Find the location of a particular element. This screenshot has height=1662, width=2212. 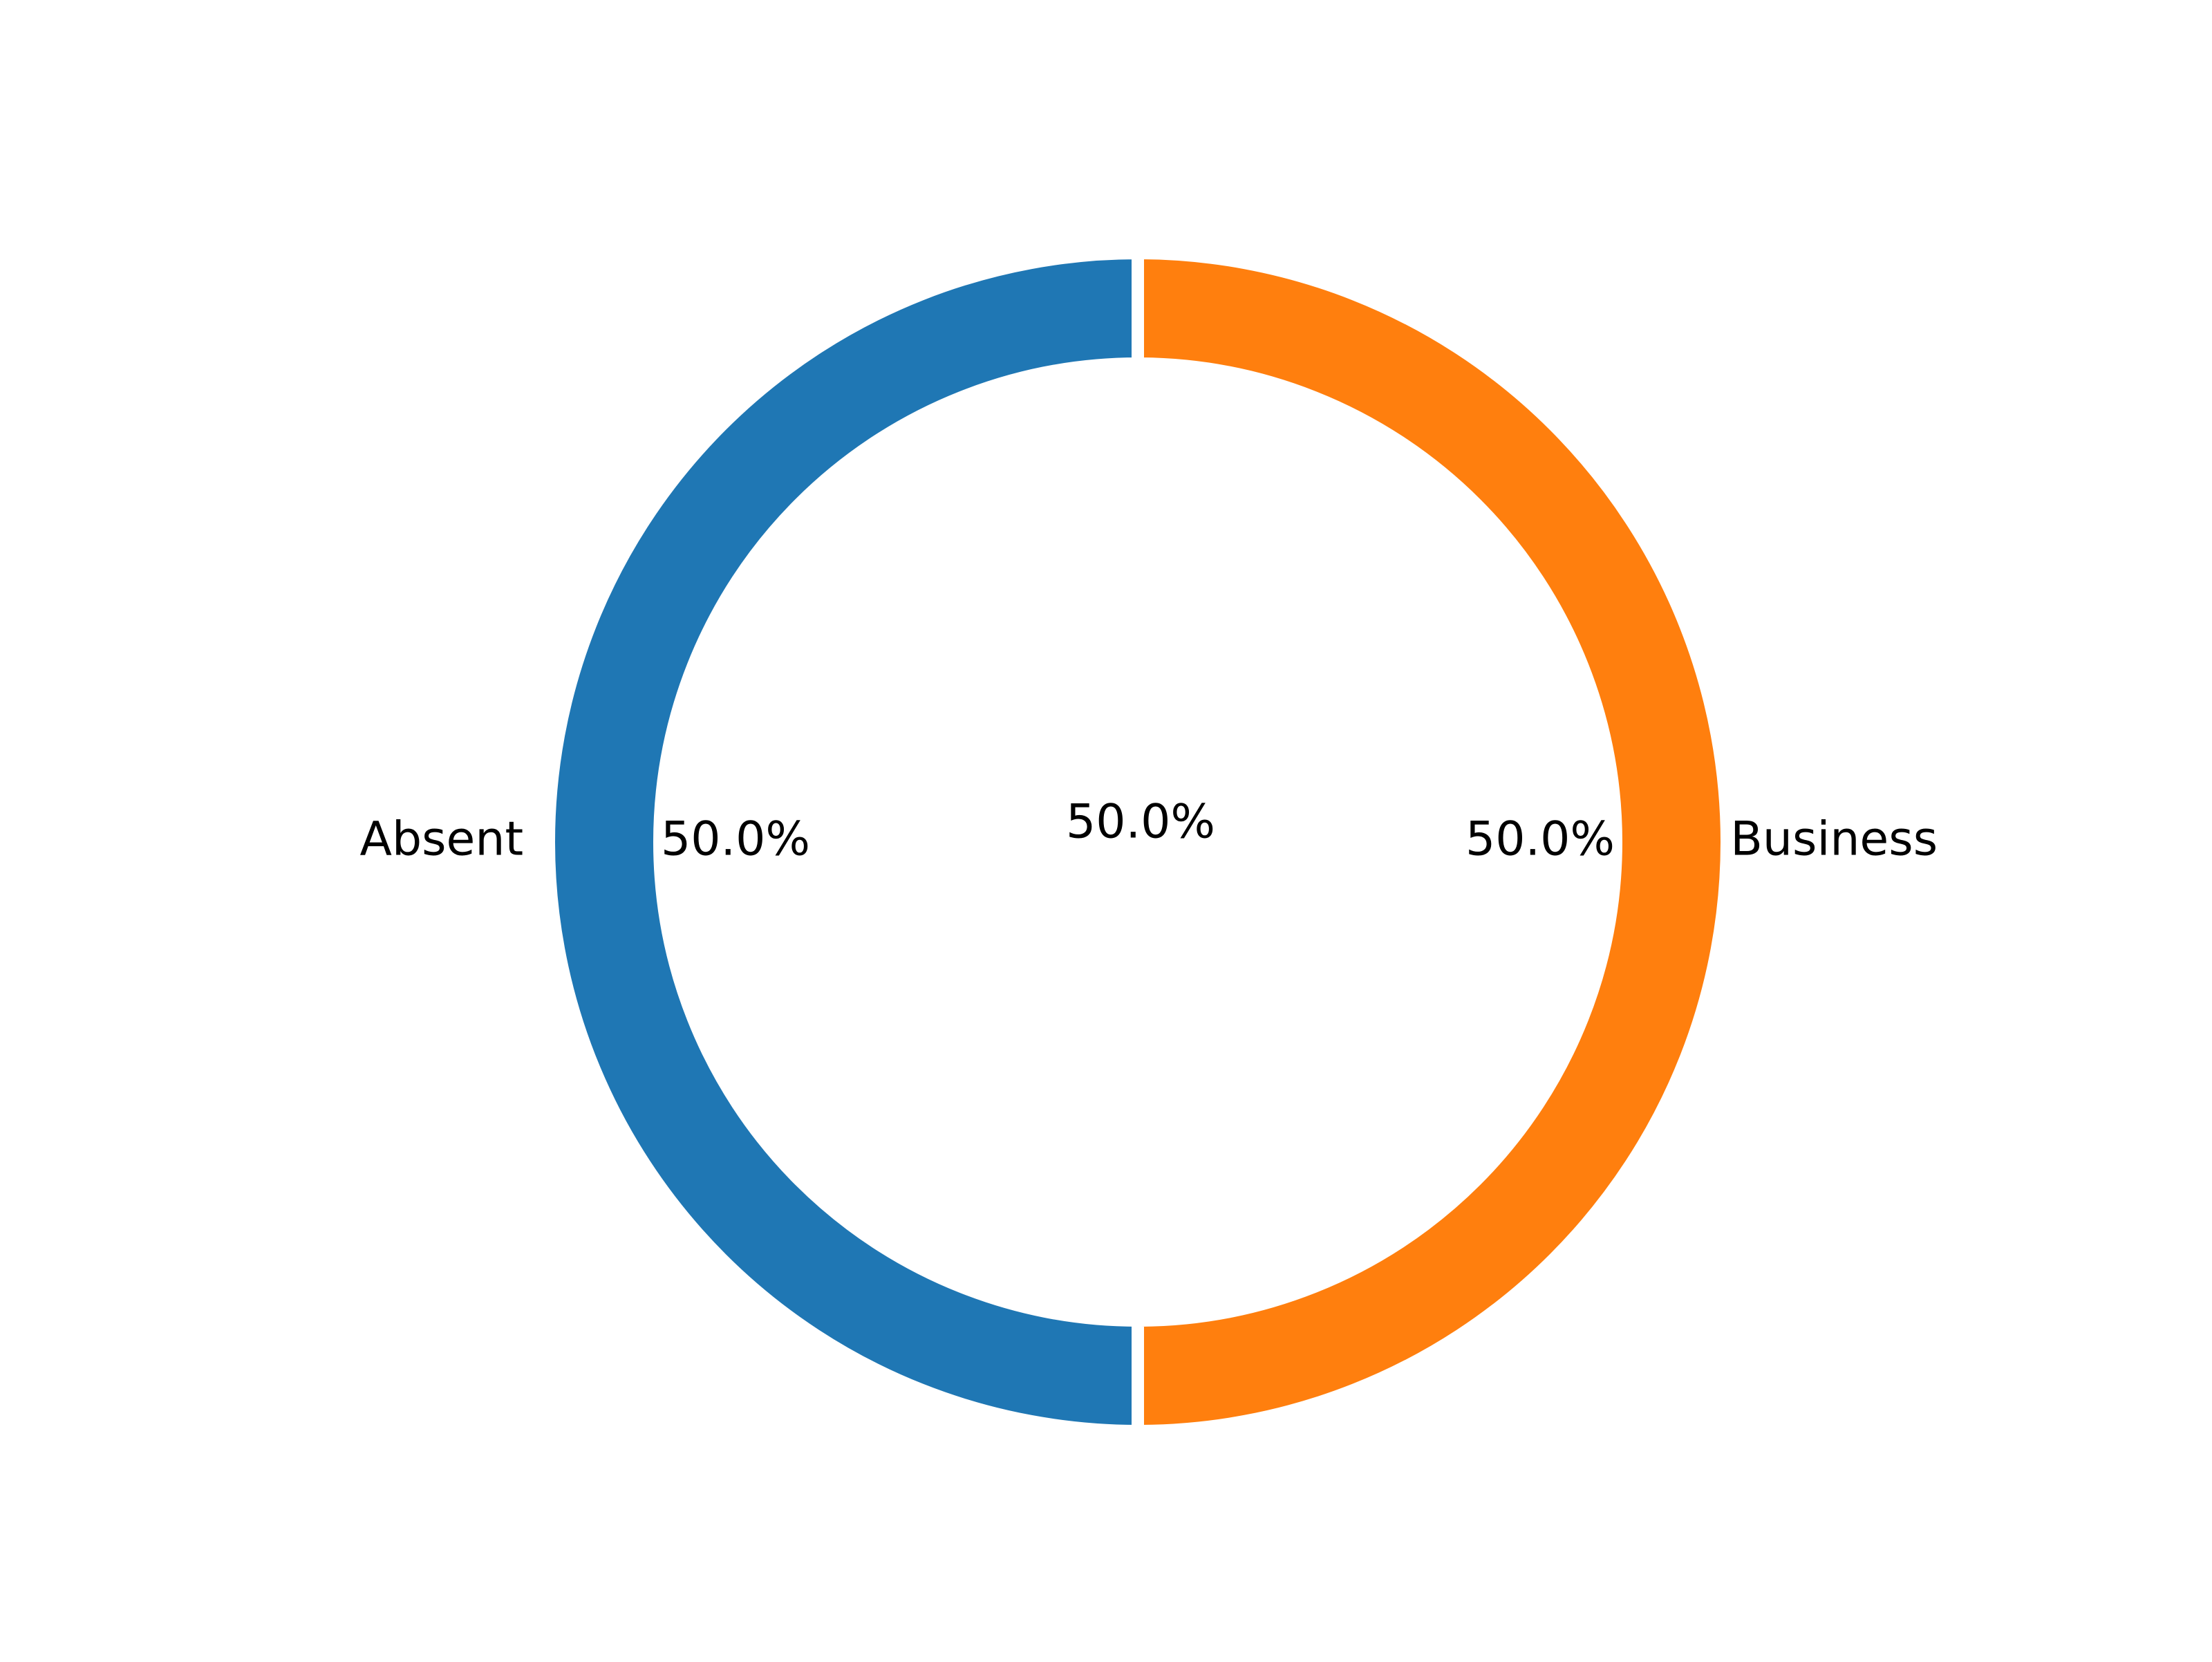

slice-pct-label-absent: 50.0% is located at coordinates (735, 840).